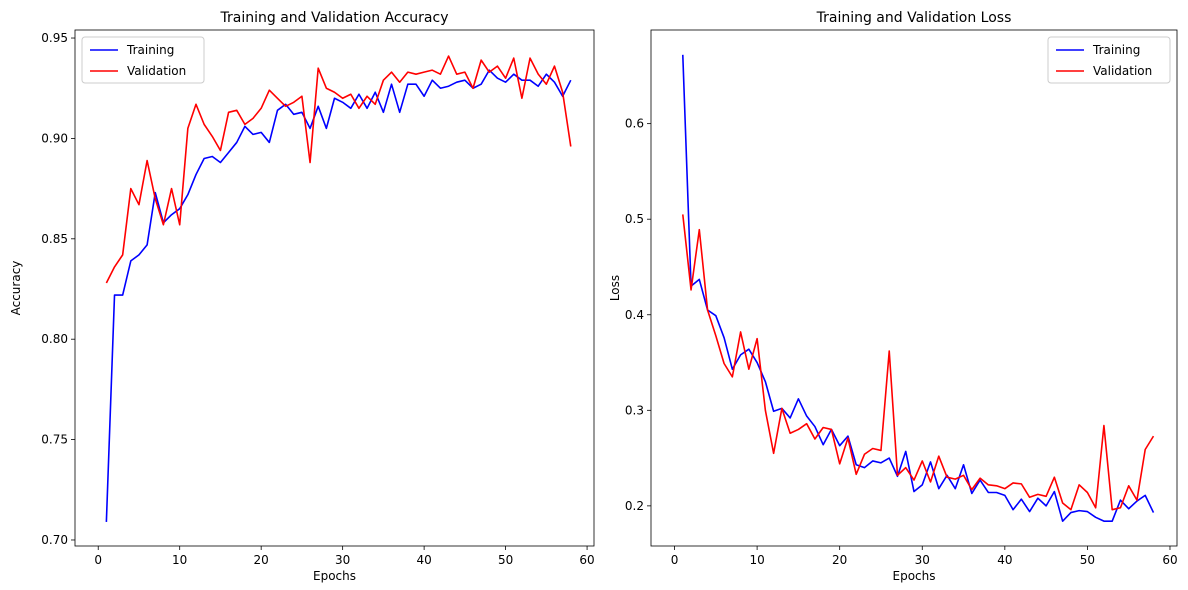 This screenshot has width=1188, height=590. Describe the element at coordinates (423, 560) in the screenshot. I see `chart1-x-tick-label: 40` at that location.